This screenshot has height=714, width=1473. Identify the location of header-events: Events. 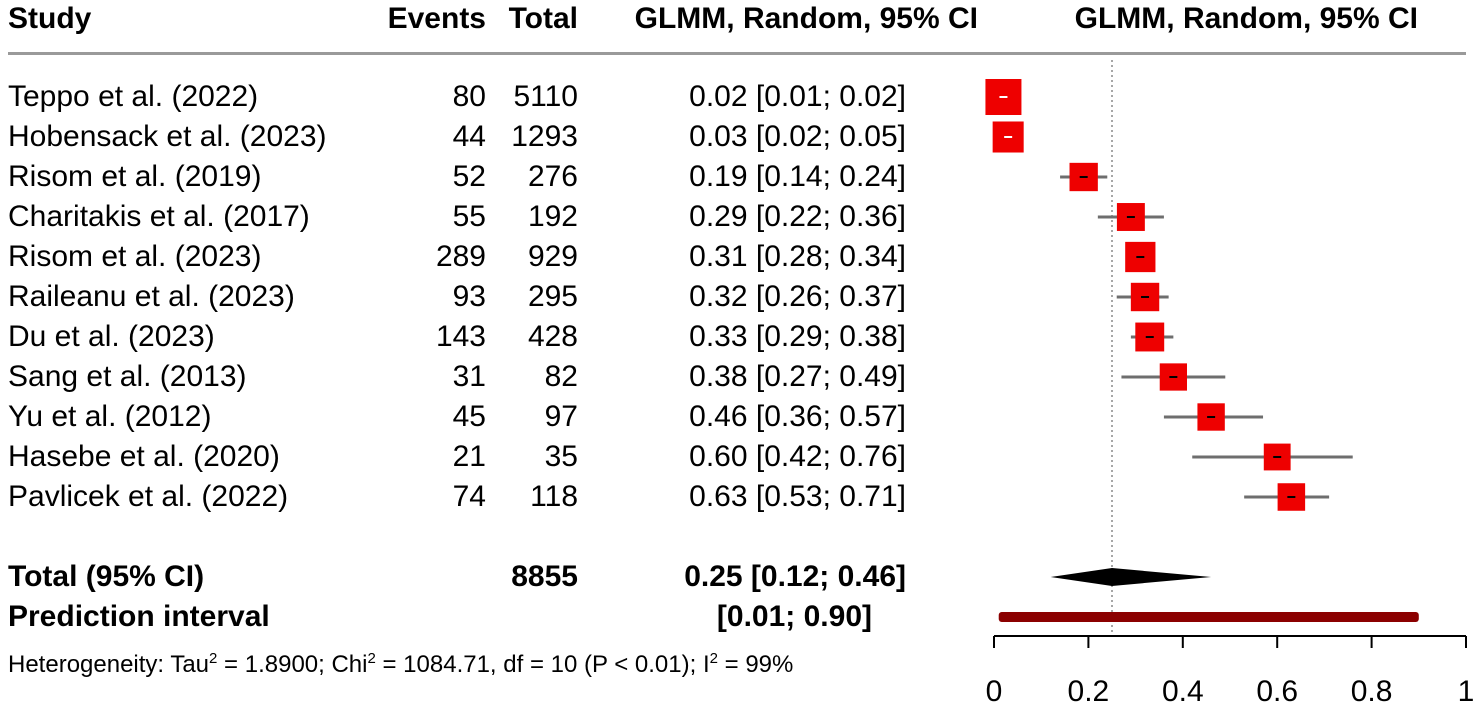
(436, 18).